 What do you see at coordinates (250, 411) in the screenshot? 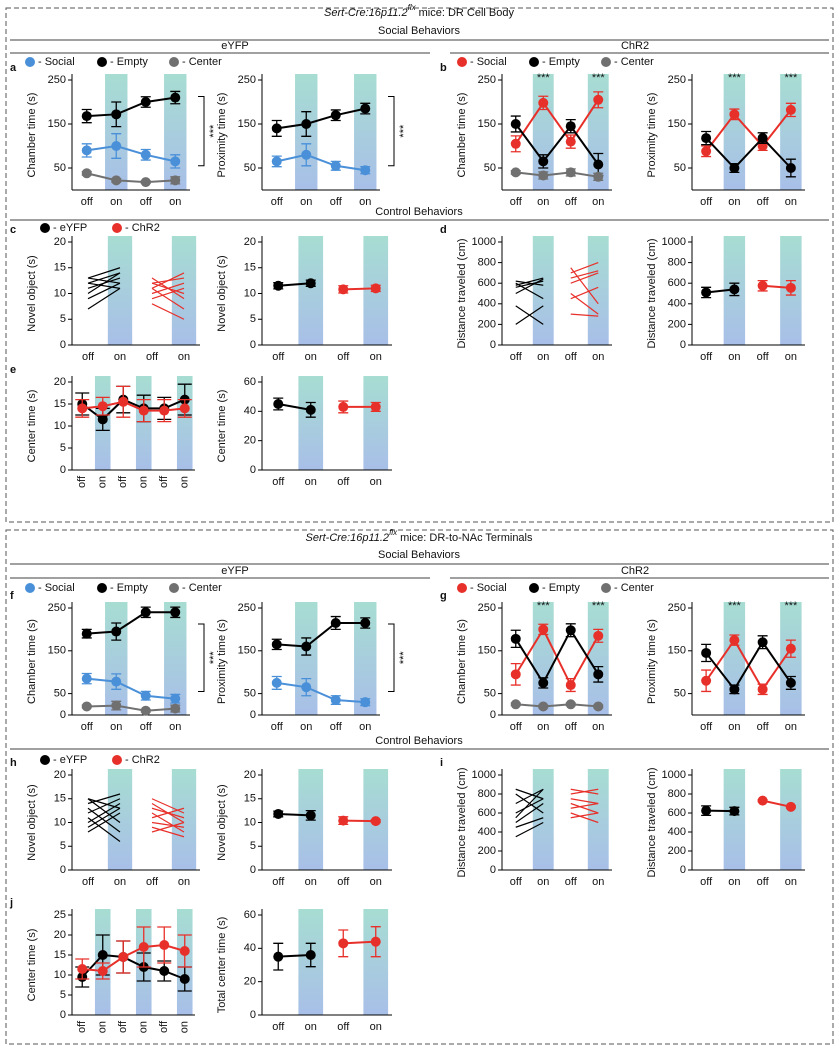
I see `y-tick-label: 40` at bounding box center [250, 411].